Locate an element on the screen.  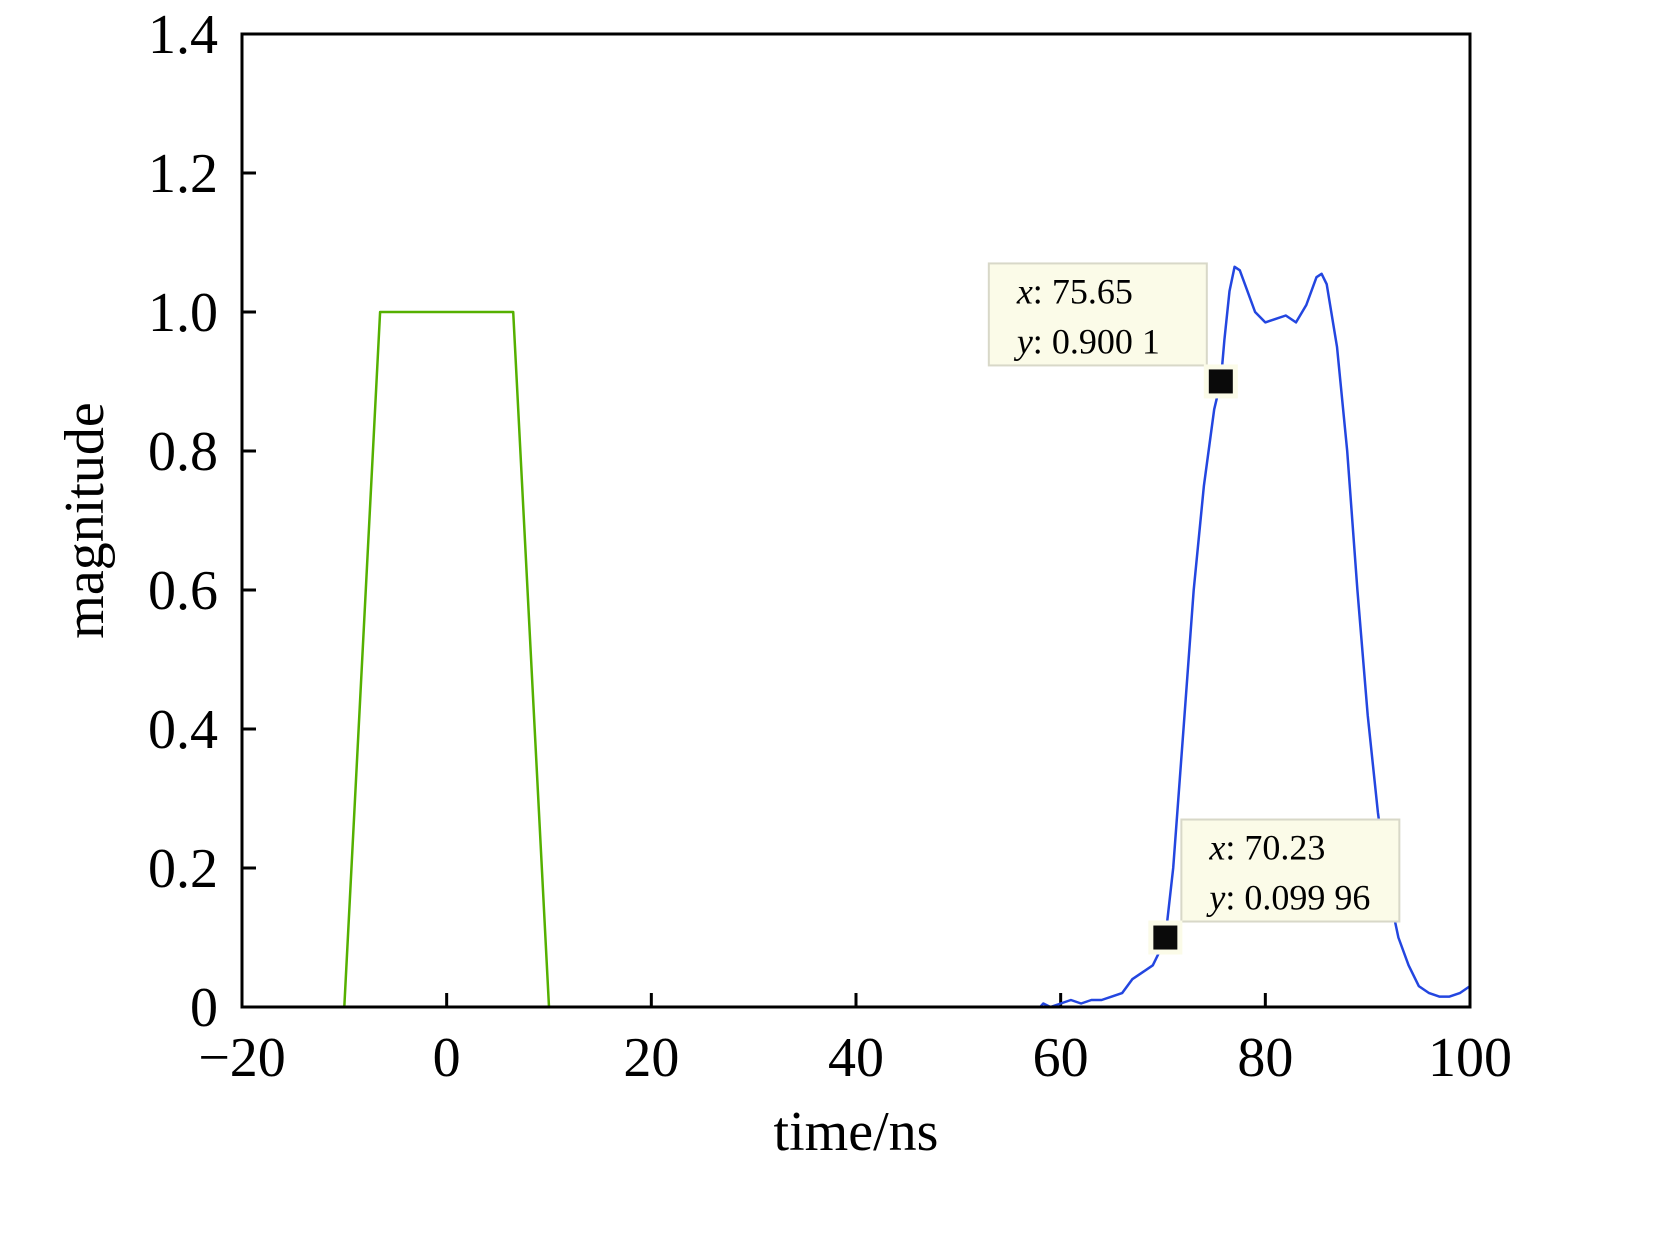
data-tip-value: 0.900 1 is located at coordinates (1106, 341).